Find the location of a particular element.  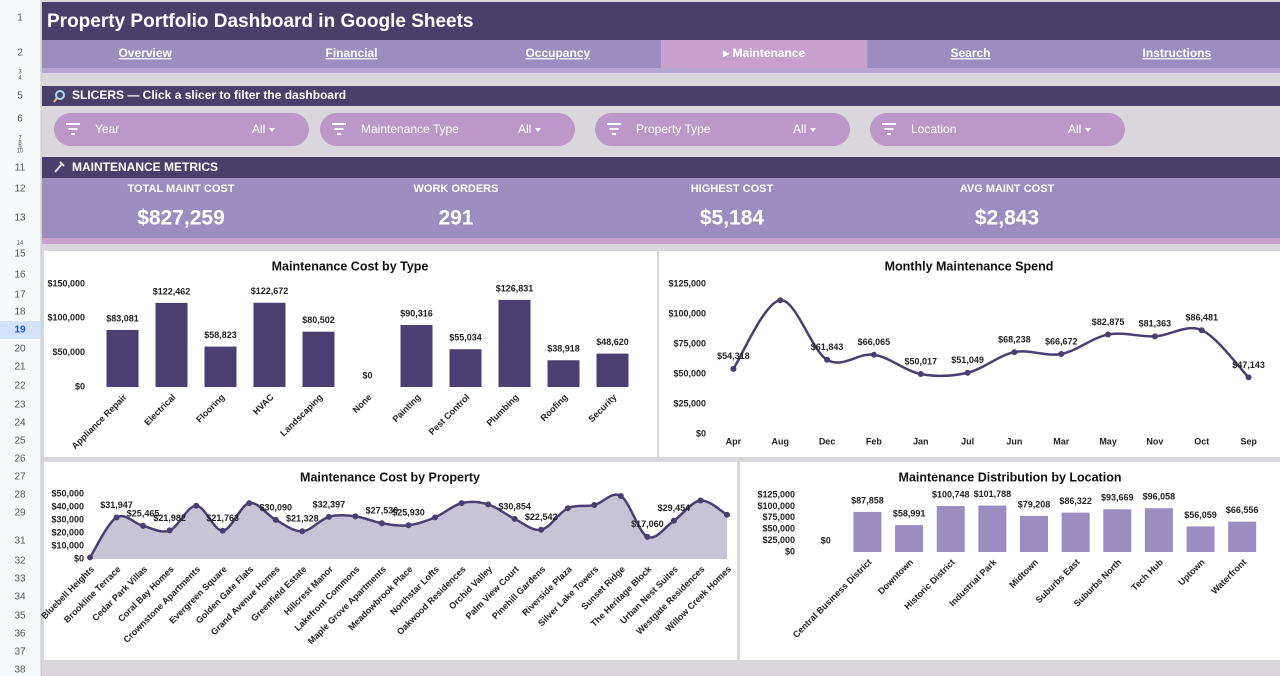

row-number: 17 is located at coordinates (20, 295).